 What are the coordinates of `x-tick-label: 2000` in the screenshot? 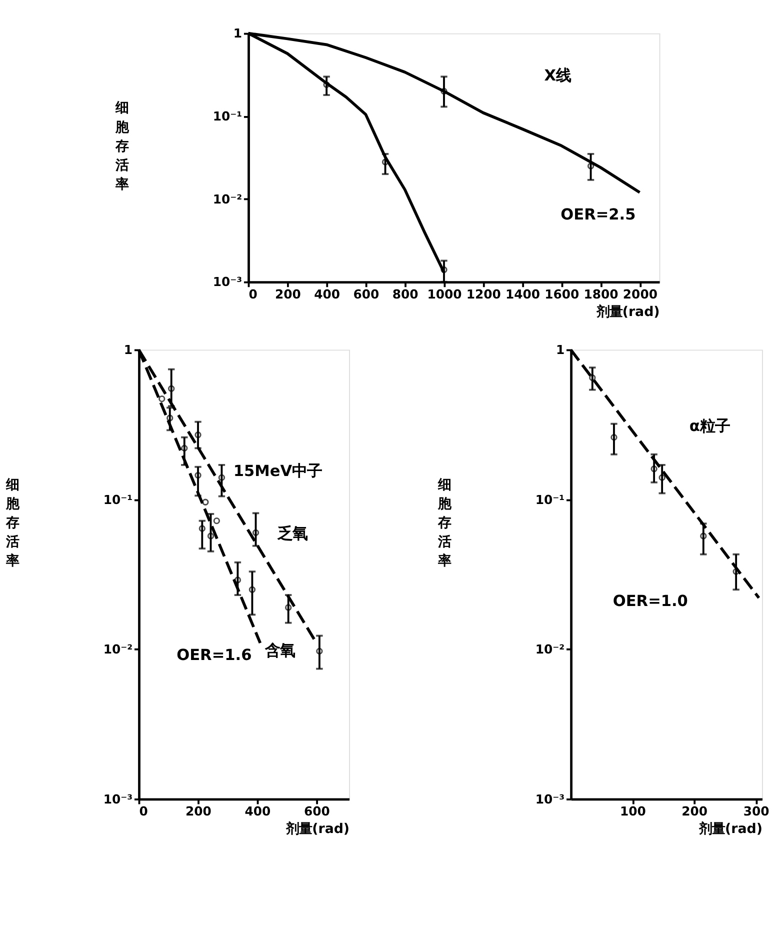 It's located at (640, 294).